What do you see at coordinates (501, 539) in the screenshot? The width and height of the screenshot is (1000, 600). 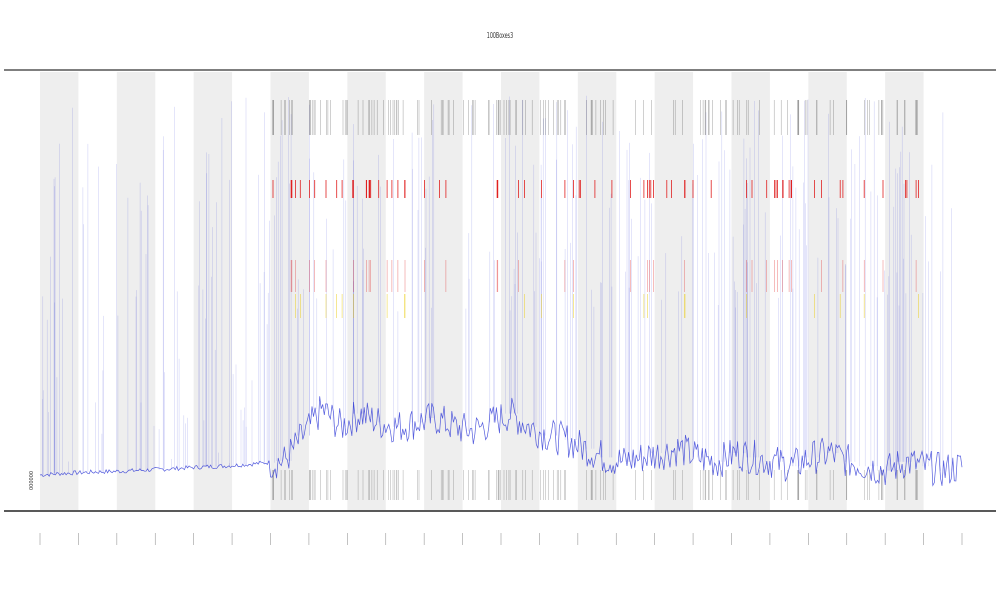 I see `x-ticks` at bounding box center [501, 539].